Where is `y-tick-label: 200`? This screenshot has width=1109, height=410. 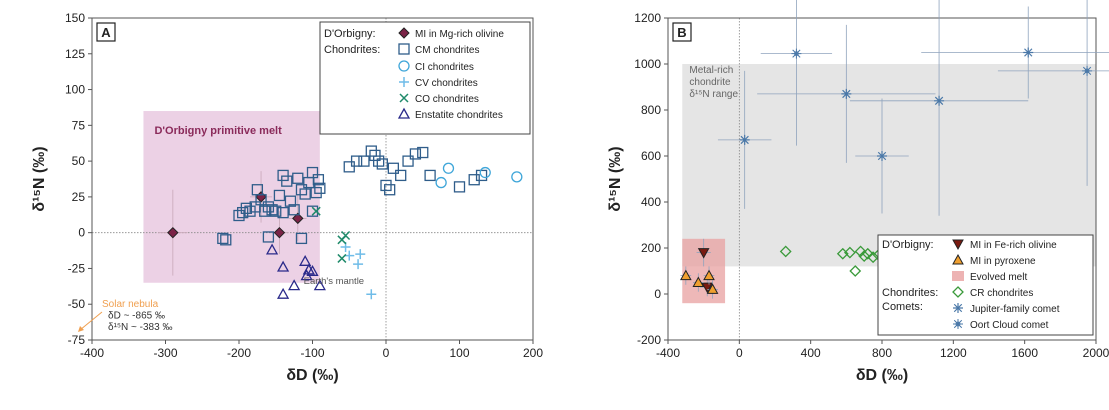 y-tick-label: 200 is located at coordinates (651, 248).